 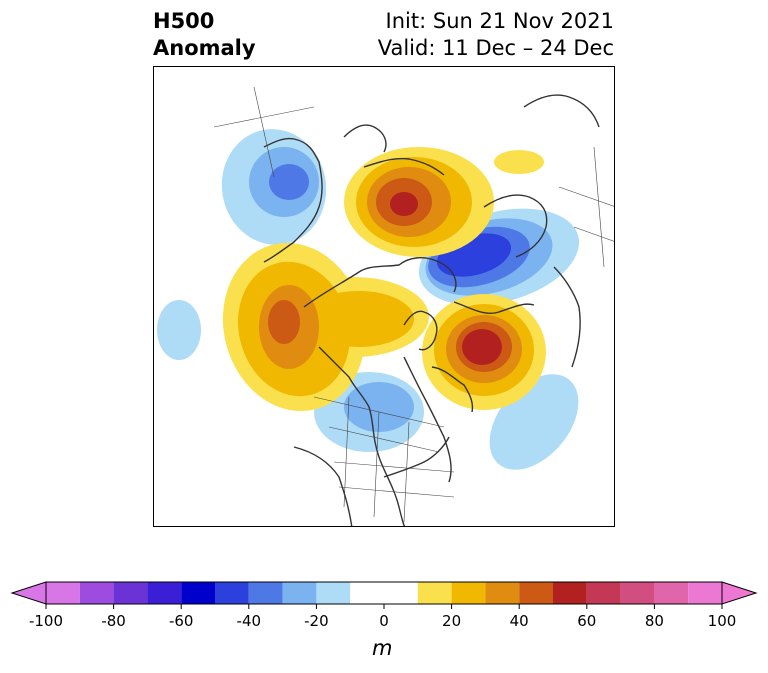 I want to click on colorbar-tick-label: -60, so click(x=181, y=621).